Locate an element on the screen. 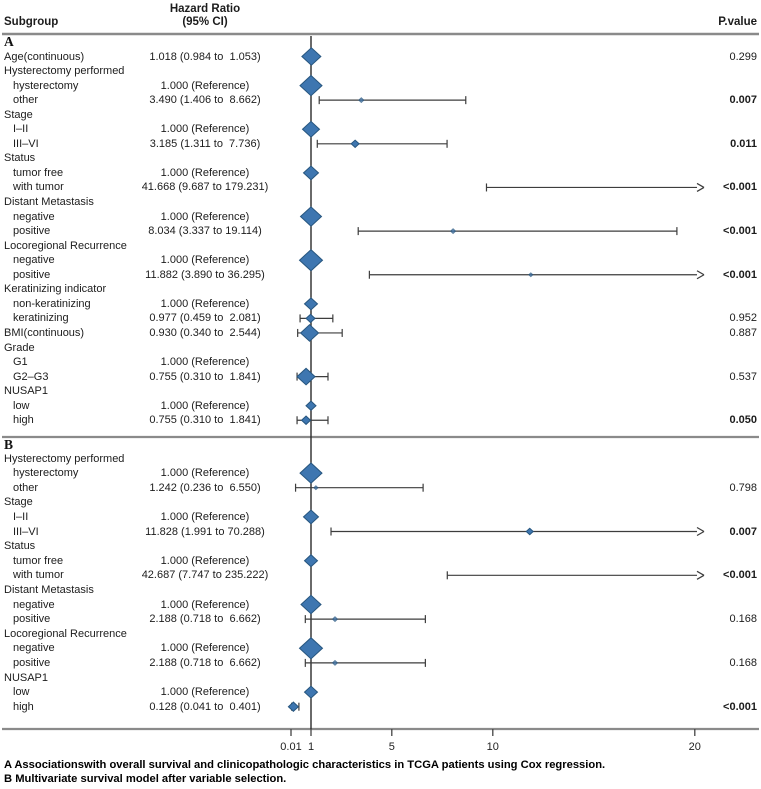  p-value: 0.887 is located at coordinates (743, 332).